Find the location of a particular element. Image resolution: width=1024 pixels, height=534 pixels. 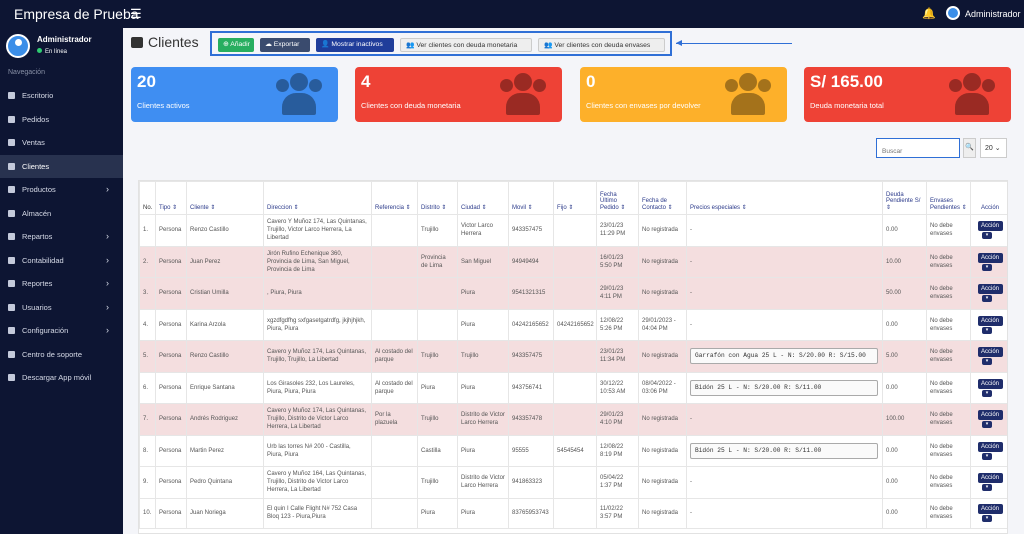

column-header: Fecha de Contacto ⇕ is located at coordinates (662, 198).